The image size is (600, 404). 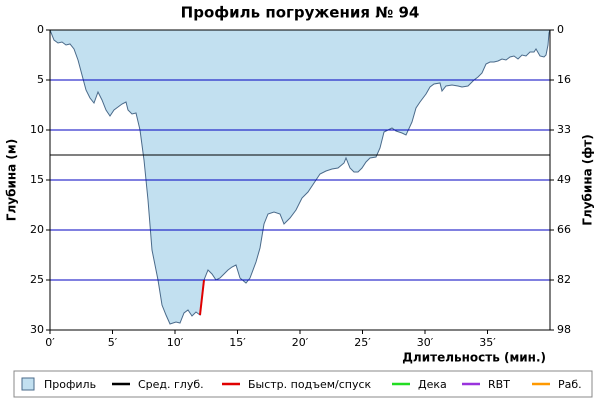 I want to click on y2-tick-label: 82, so click(x=564, y=279).